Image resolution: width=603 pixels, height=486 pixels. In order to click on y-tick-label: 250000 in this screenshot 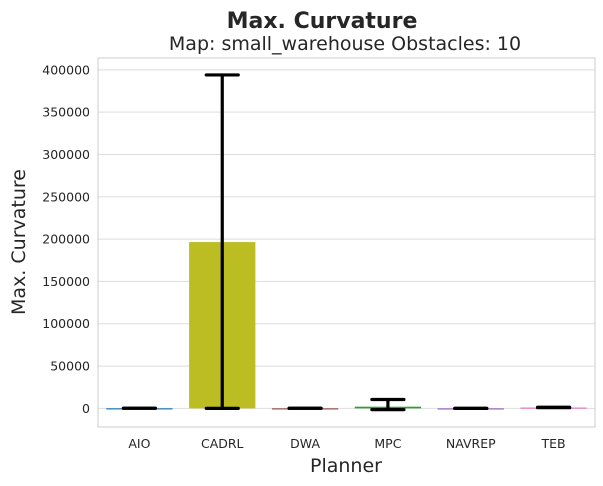, I will do `click(66, 196)`.